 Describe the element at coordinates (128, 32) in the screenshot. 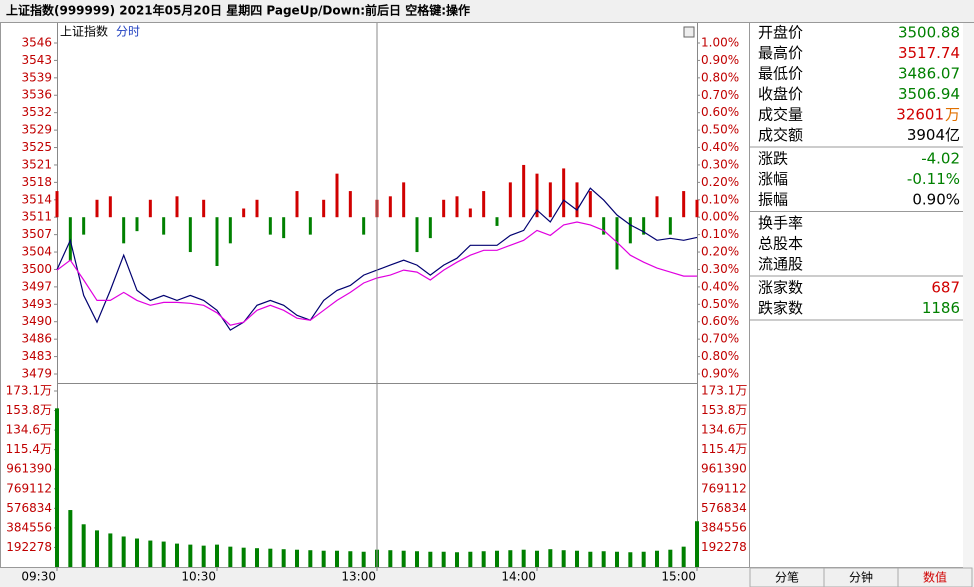

I see `chart-mode: 分时` at that location.